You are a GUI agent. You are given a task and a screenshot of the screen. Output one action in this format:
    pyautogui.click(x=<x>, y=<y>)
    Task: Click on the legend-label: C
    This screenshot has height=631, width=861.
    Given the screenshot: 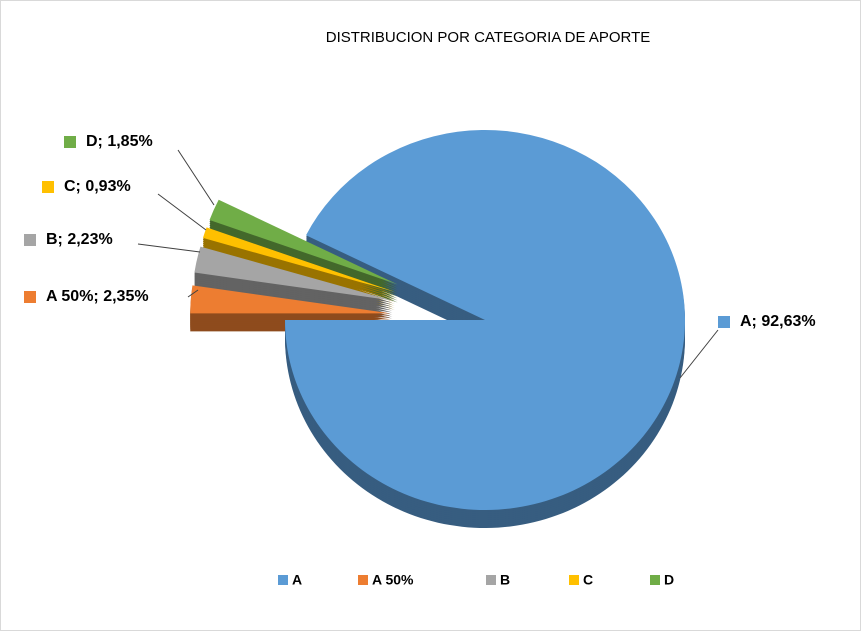 What is the action you would take?
    pyautogui.click(x=588, y=580)
    